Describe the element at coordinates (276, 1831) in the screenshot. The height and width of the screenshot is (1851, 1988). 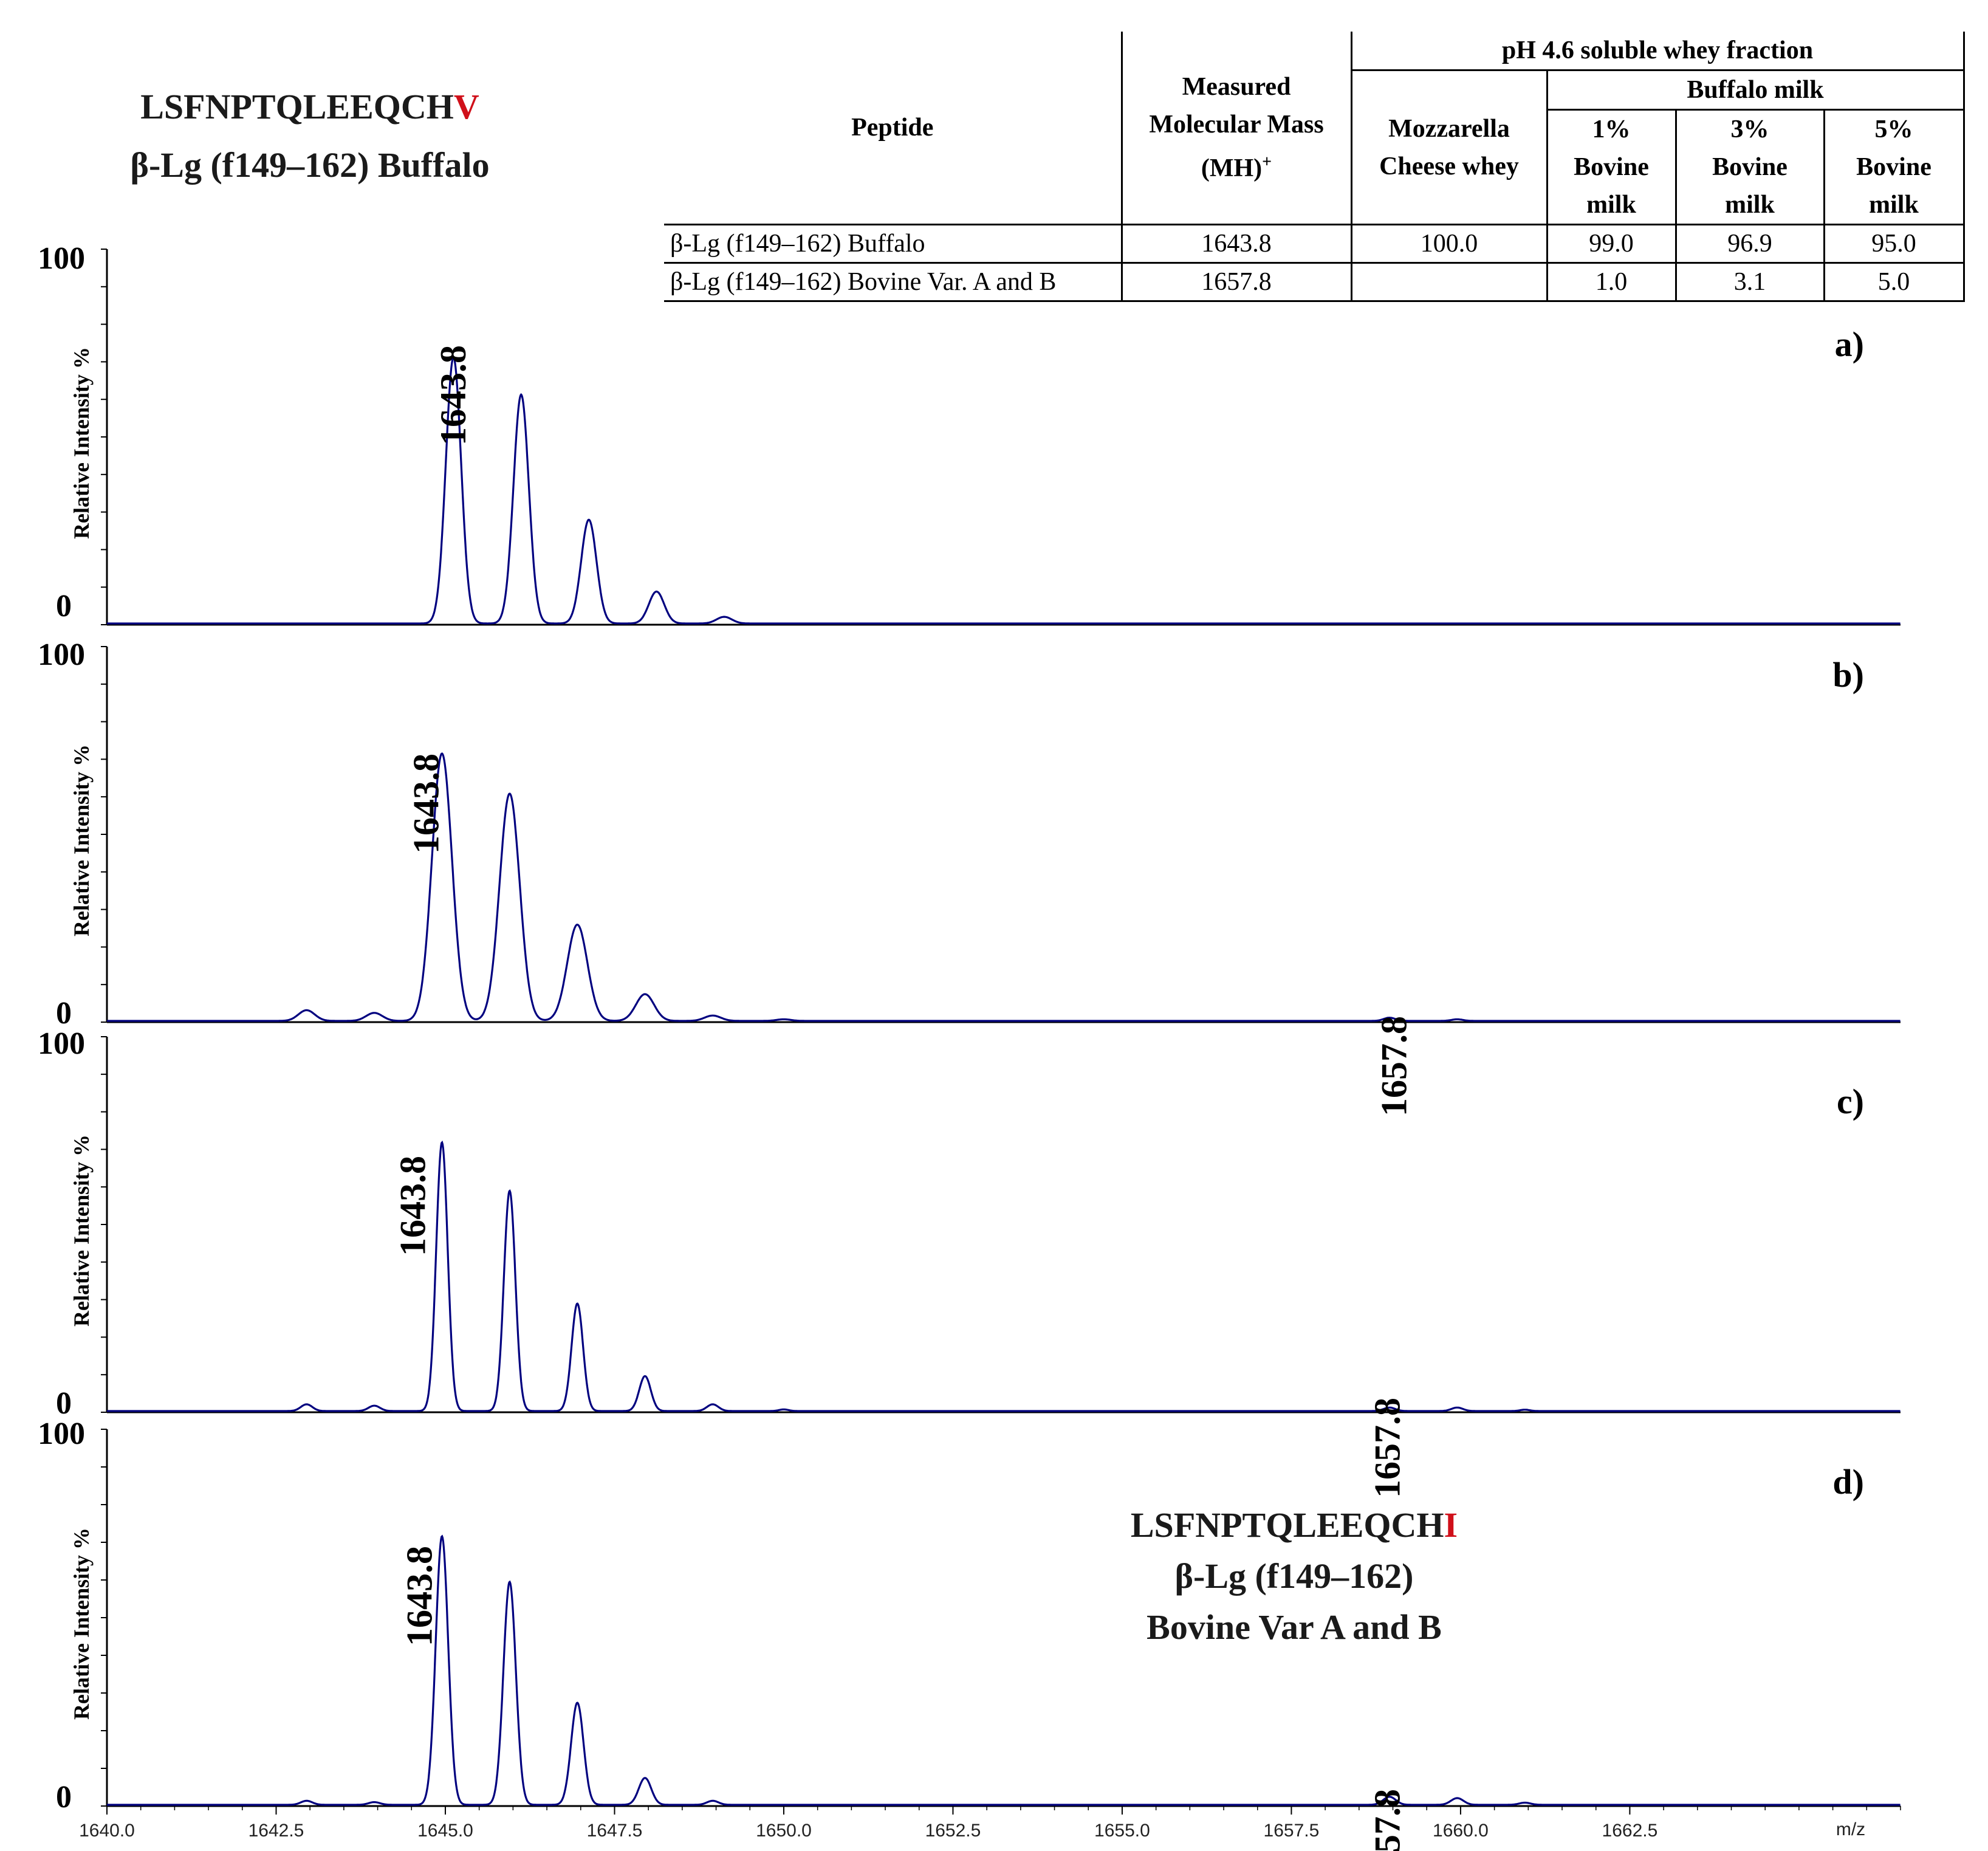
I see `x-tick-label: 1642.5` at that location.